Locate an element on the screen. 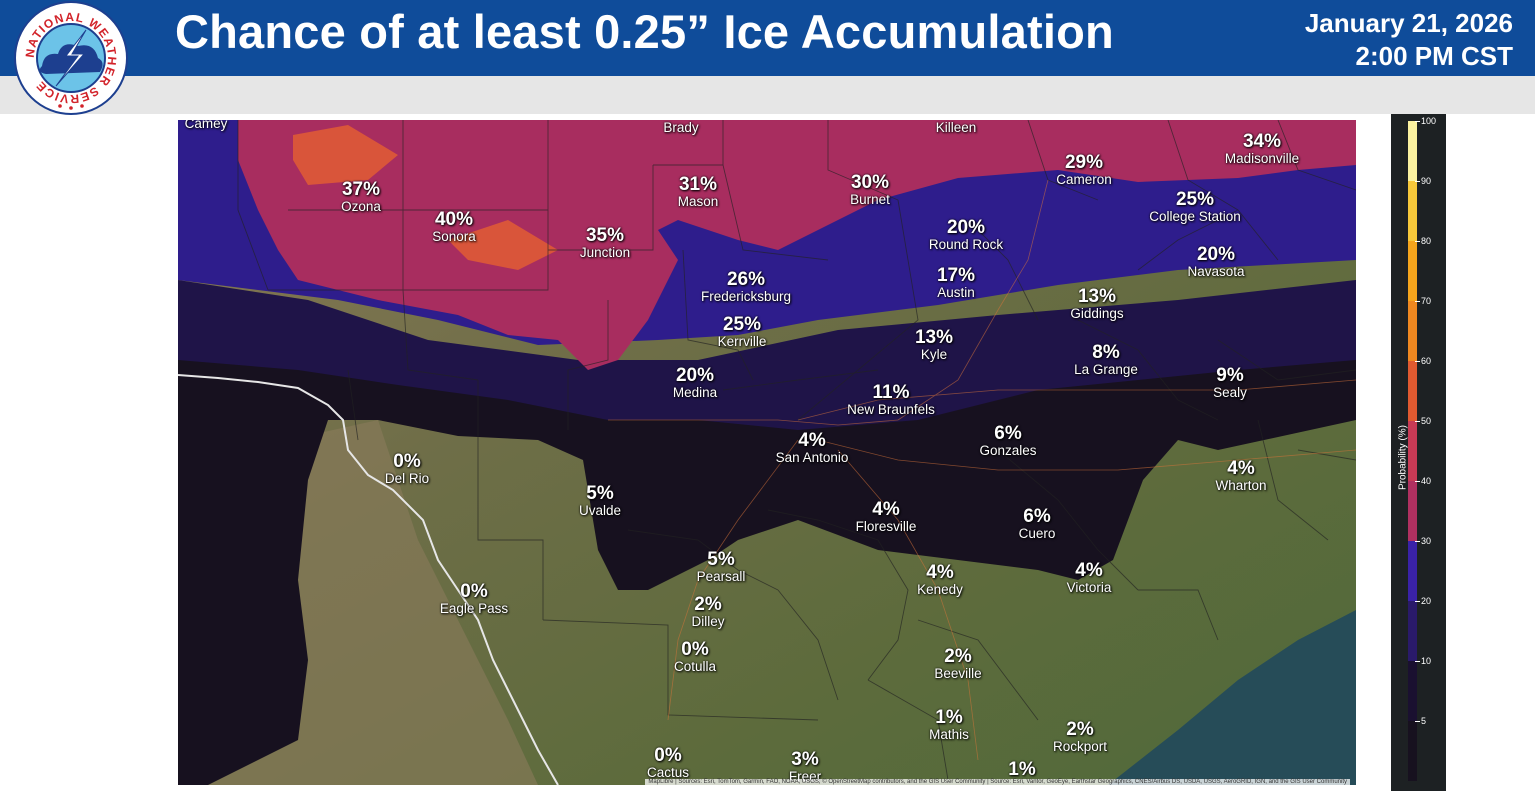 Image resolution: width=1535 pixels, height=793 pixels. place-label: 4% San Antonio is located at coordinates (812, 448).